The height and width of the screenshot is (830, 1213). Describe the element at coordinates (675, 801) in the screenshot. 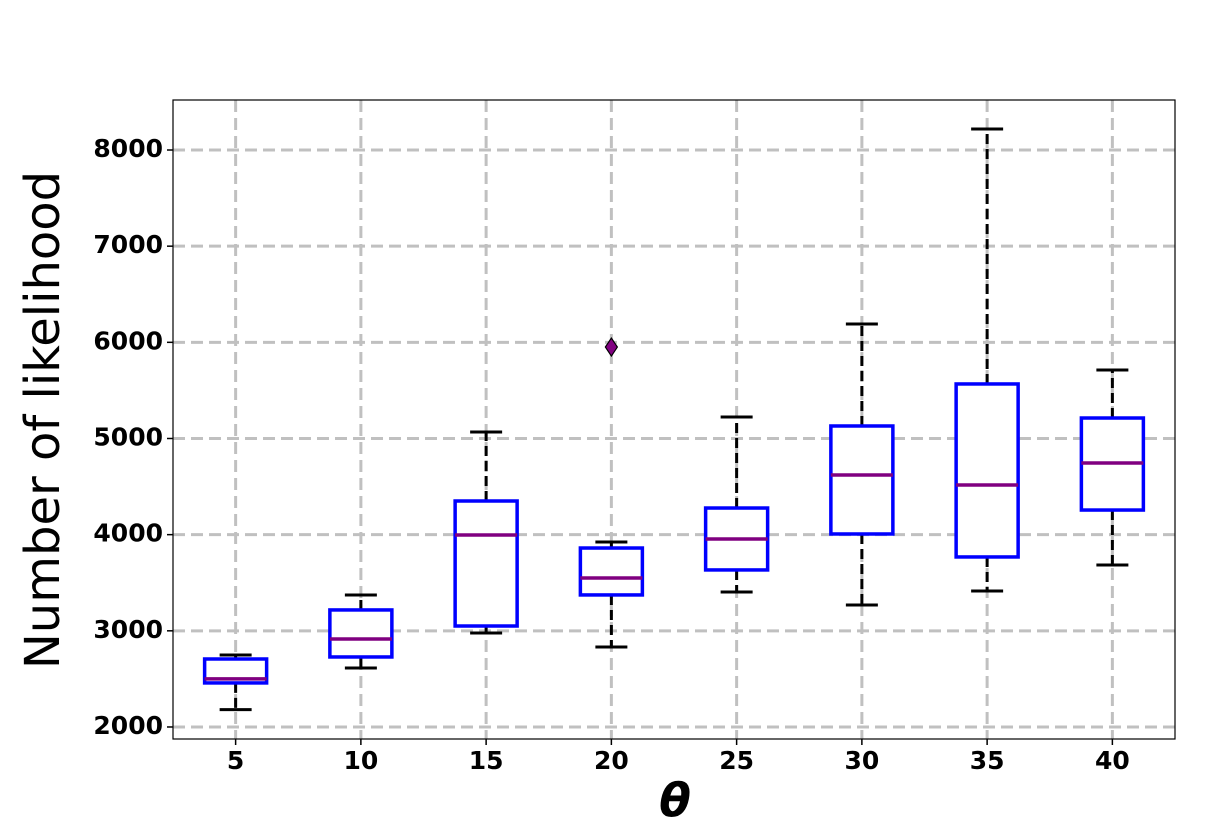

I see `x-axis-label: θ` at that location.